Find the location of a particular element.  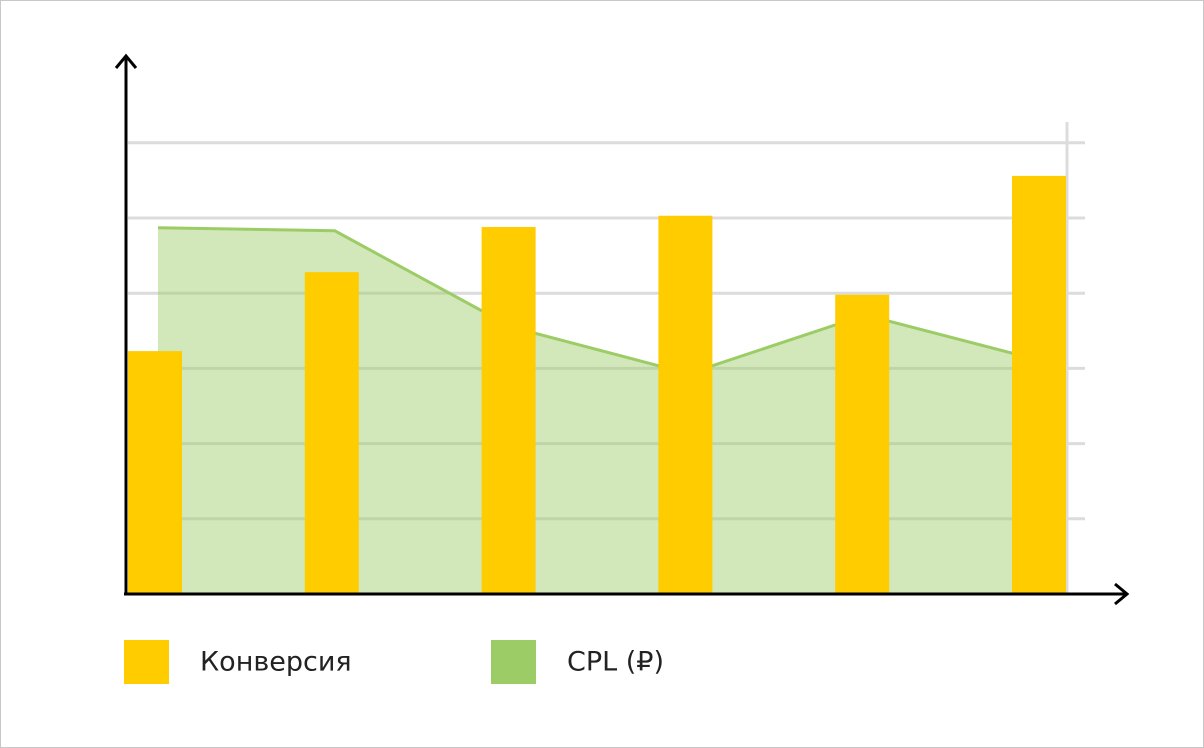

x-arrow is located at coordinates (1122, 594).